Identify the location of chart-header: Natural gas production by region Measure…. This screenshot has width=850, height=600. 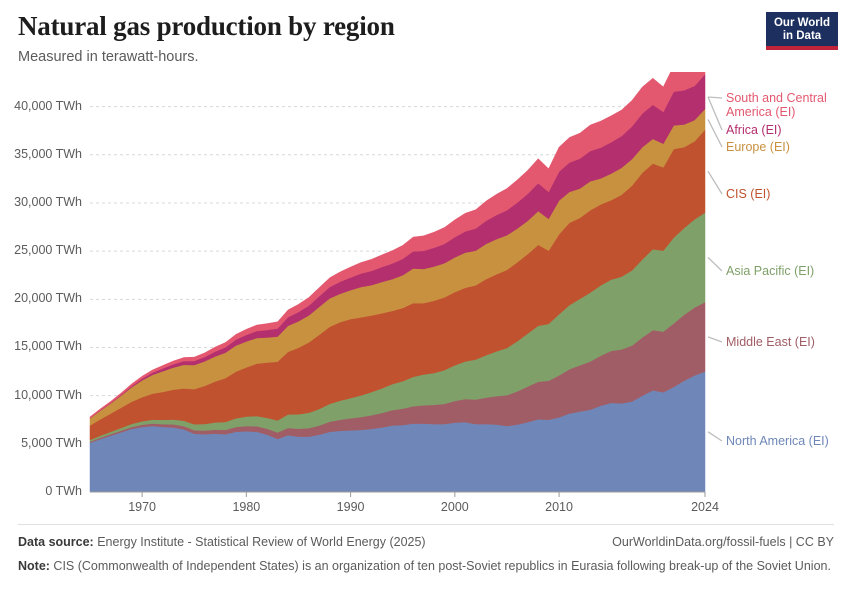
(388, 38).